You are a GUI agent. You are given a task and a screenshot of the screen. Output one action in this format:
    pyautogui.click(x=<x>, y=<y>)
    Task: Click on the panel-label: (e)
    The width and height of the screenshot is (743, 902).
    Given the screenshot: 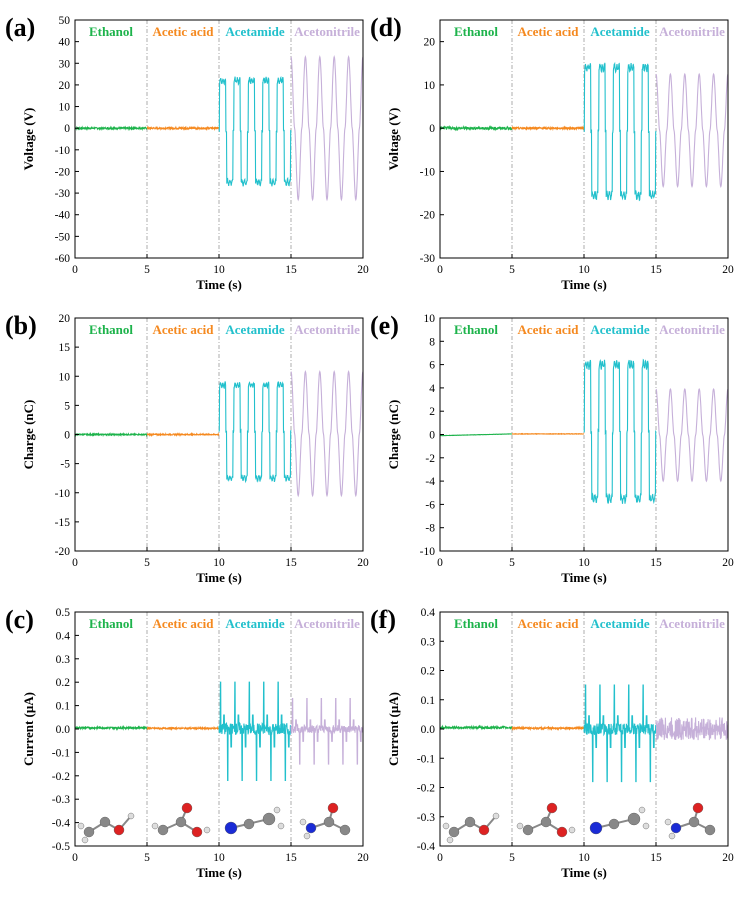 What is the action you would take?
    pyautogui.click(x=384, y=325)
    